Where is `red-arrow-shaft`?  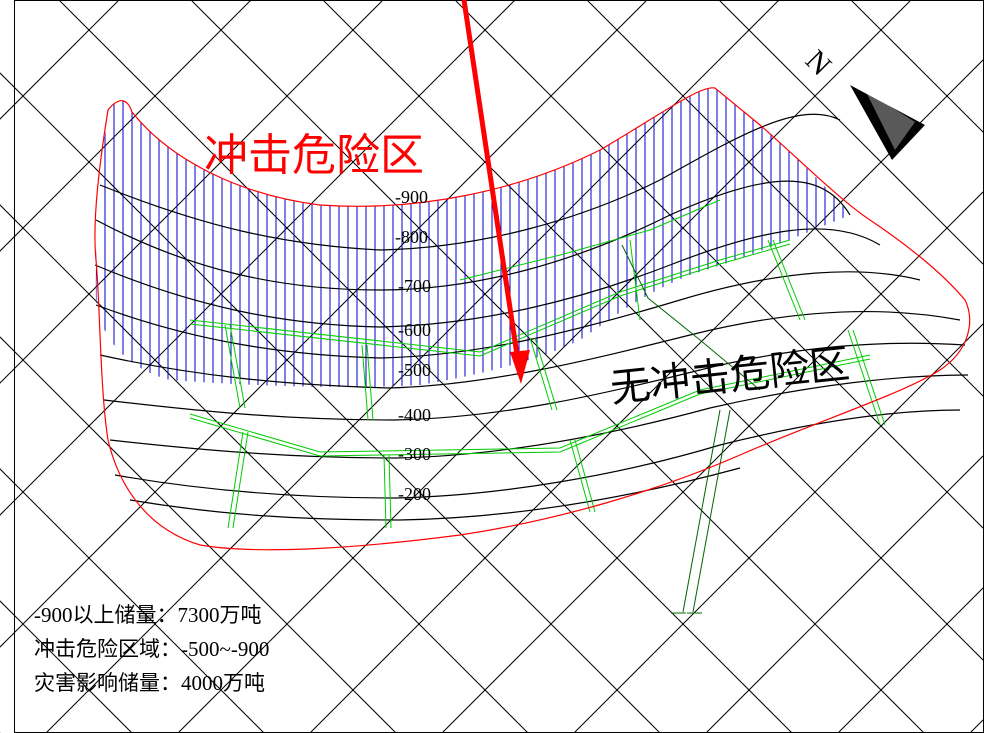 red-arrow-shaft is located at coordinates (492, 188).